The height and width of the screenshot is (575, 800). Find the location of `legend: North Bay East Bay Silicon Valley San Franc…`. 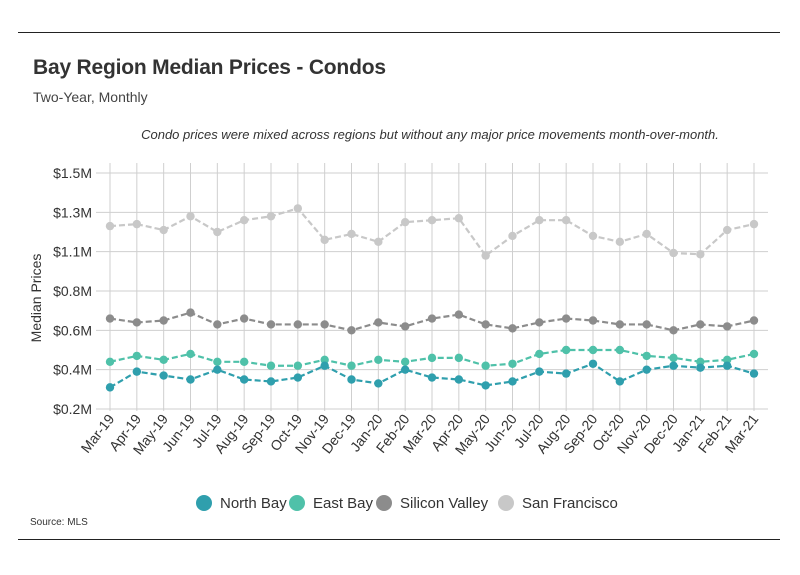

legend: North Bay East Bay Silicon Valley San Franc… is located at coordinates (407, 503).